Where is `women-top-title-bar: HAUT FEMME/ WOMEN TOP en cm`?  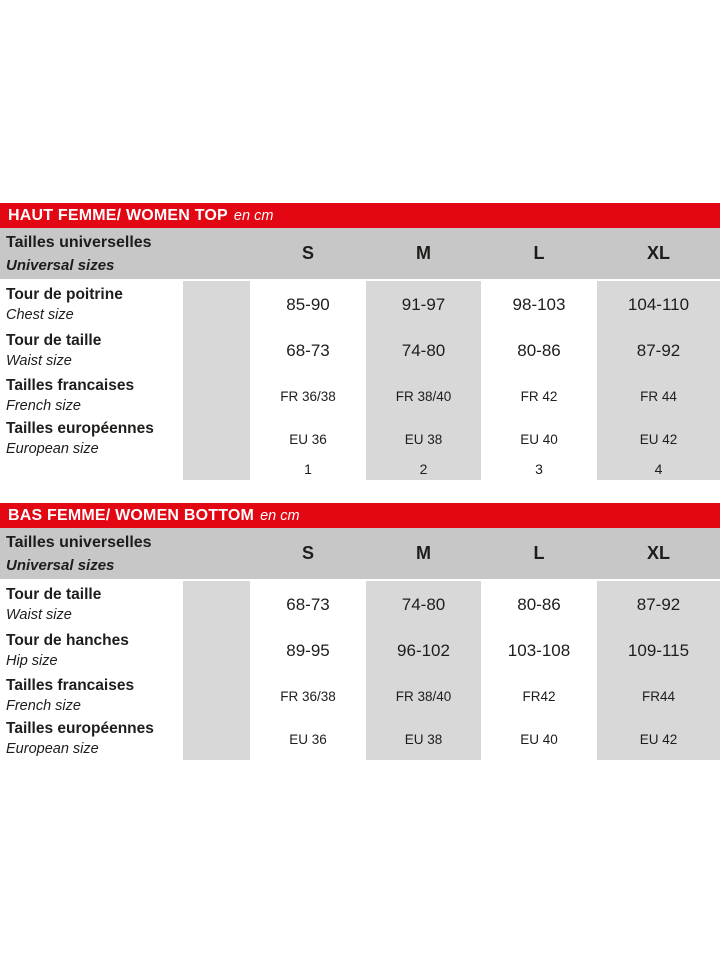
women-top-title-bar: HAUT FEMME/ WOMEN TOP en cm is located at coordinates (360, 215).